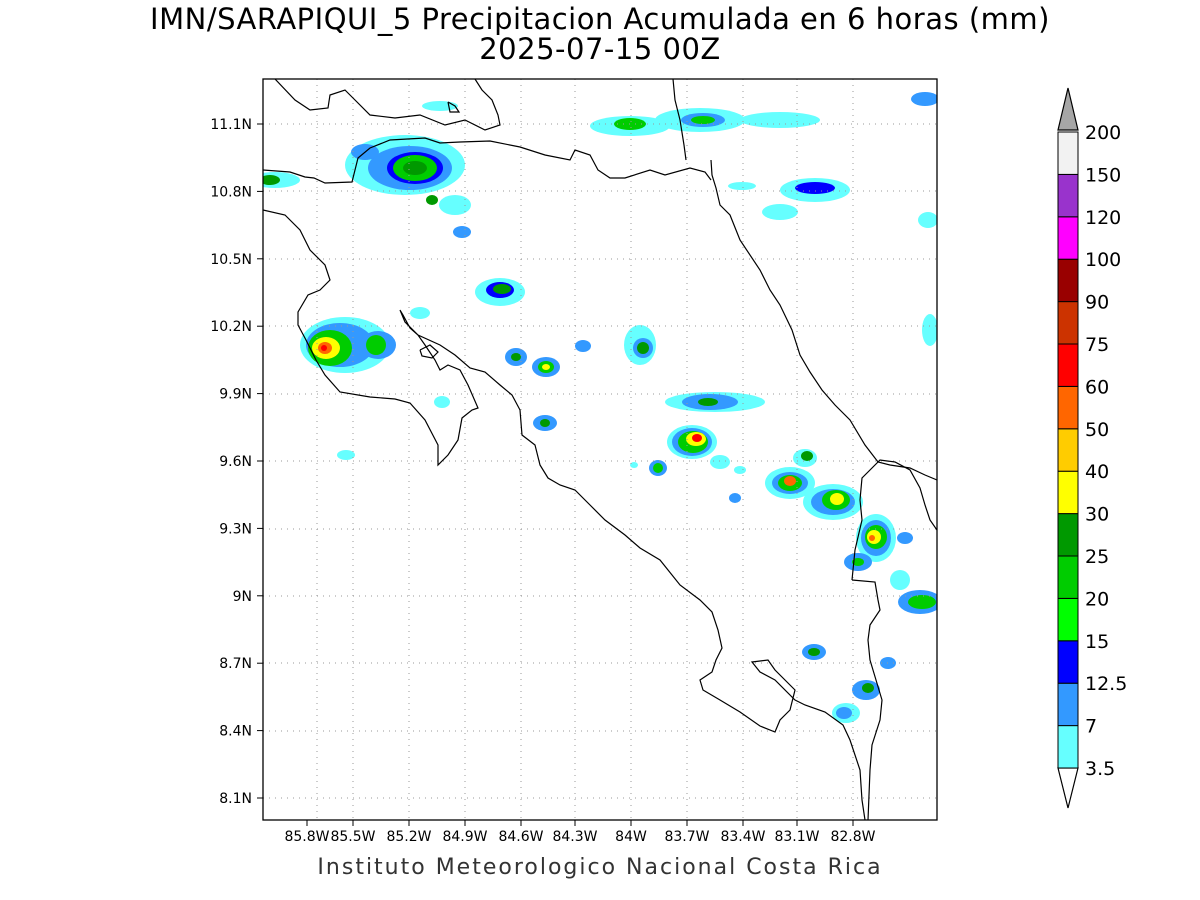 The image size is (1200, 900). Describe the element at coordinates (352, 837) in the screenshot. I see `lon-label: 85.5W` at that location.